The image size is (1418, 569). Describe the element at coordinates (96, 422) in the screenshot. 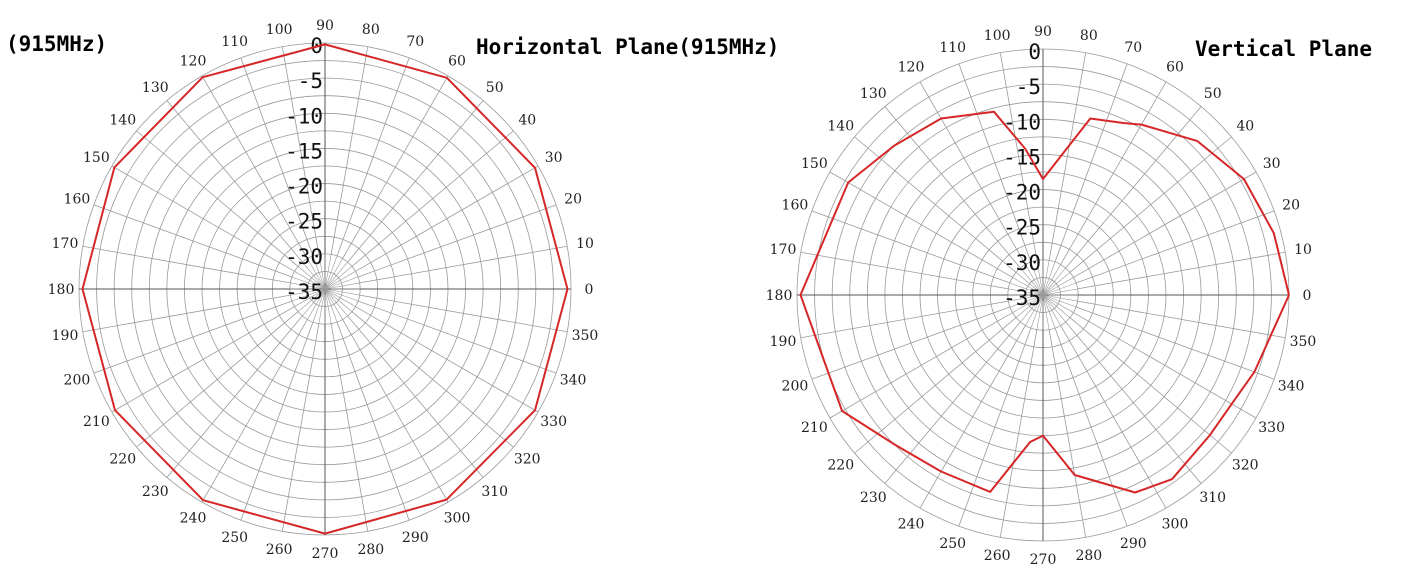

I see `angle-tick-label: 210` at that location.